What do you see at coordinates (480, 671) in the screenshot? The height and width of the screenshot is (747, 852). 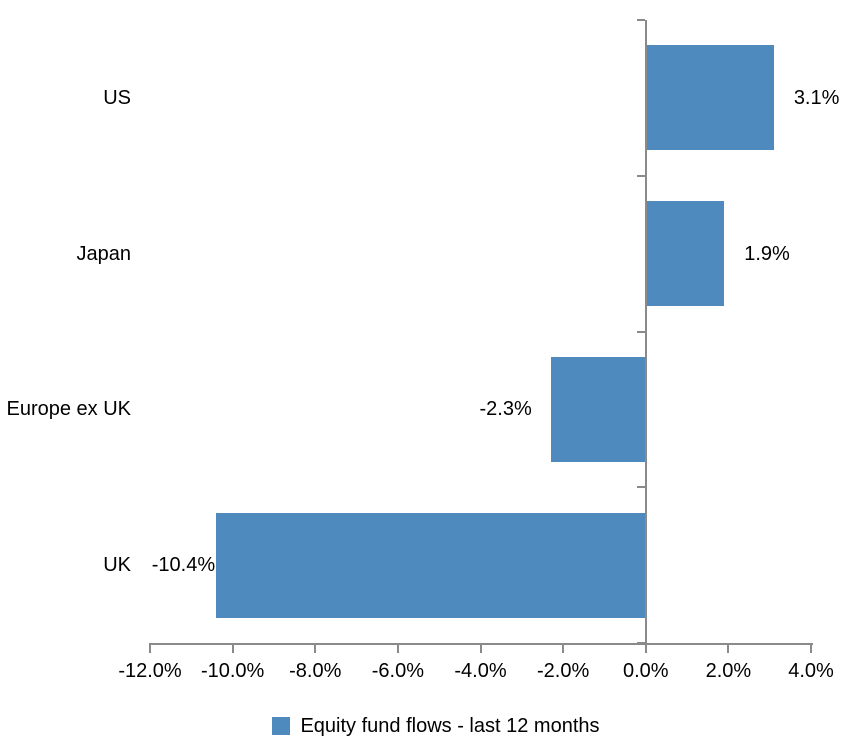 I see `x-tick-label-4-0: -4.0%` at bounding box center [480, 671].